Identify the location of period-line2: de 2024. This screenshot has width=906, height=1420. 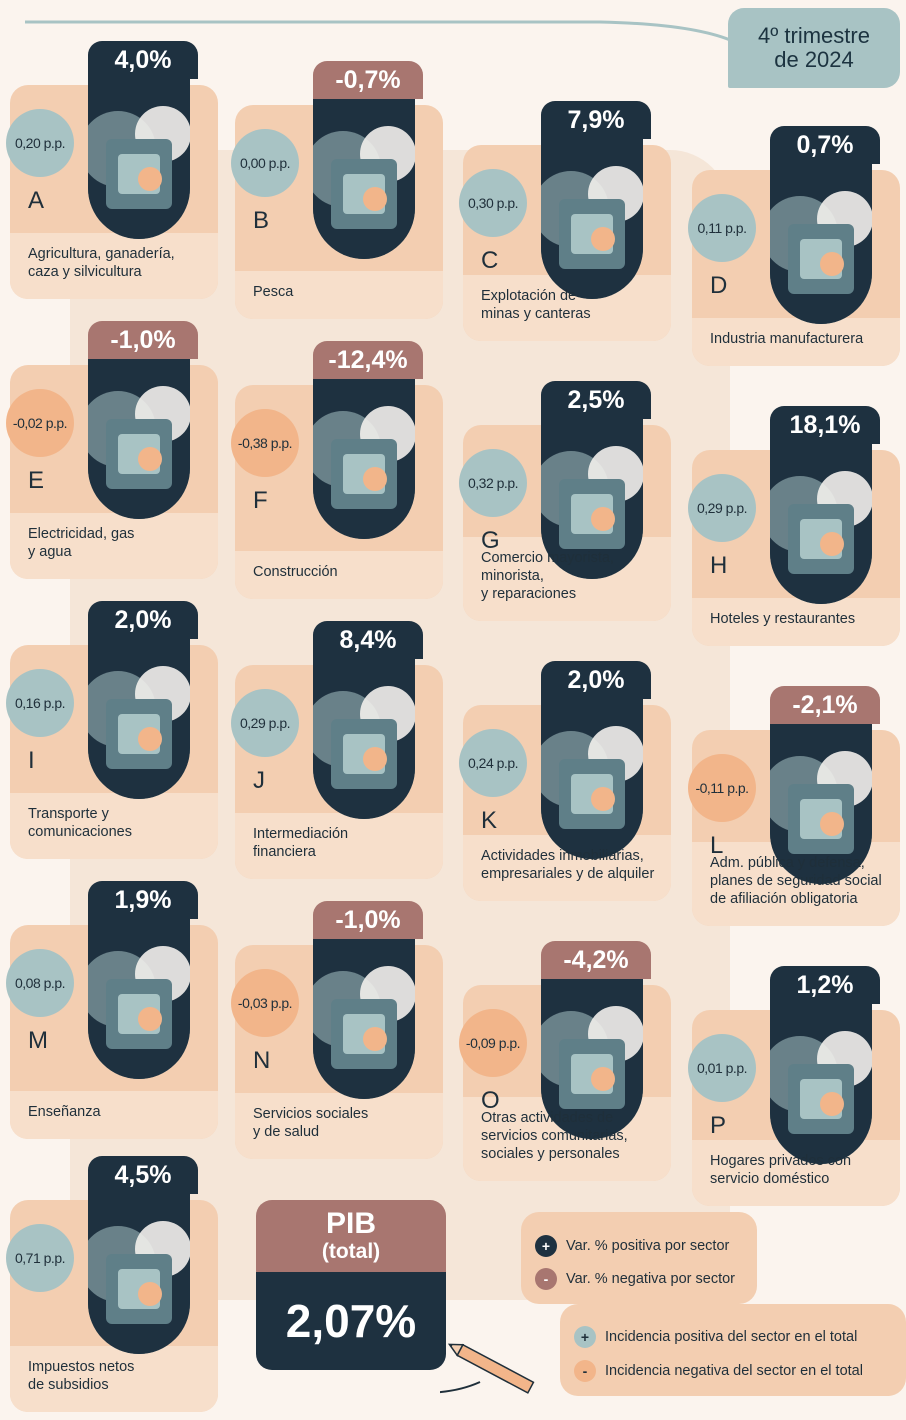
(814, 59).